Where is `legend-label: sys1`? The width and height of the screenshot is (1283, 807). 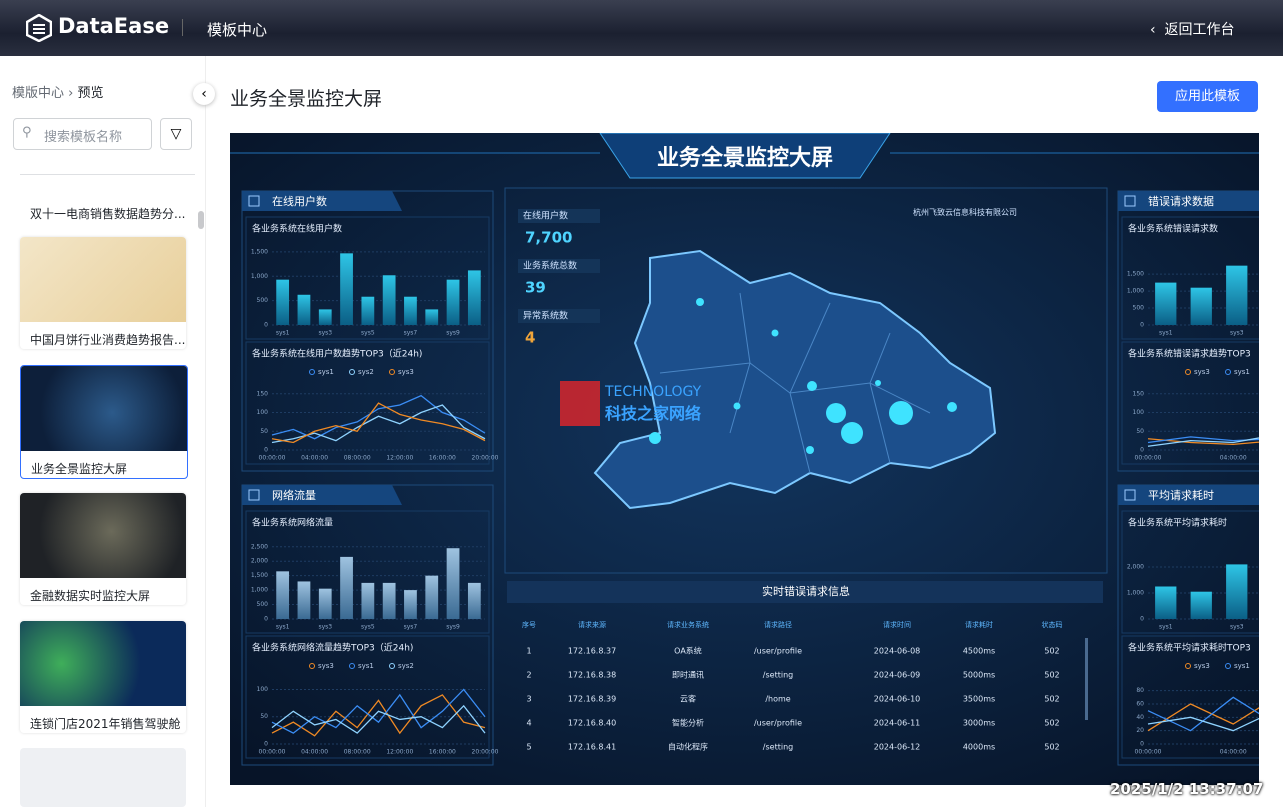
legend-label: sys1 is located at coordinates (1242, 372).